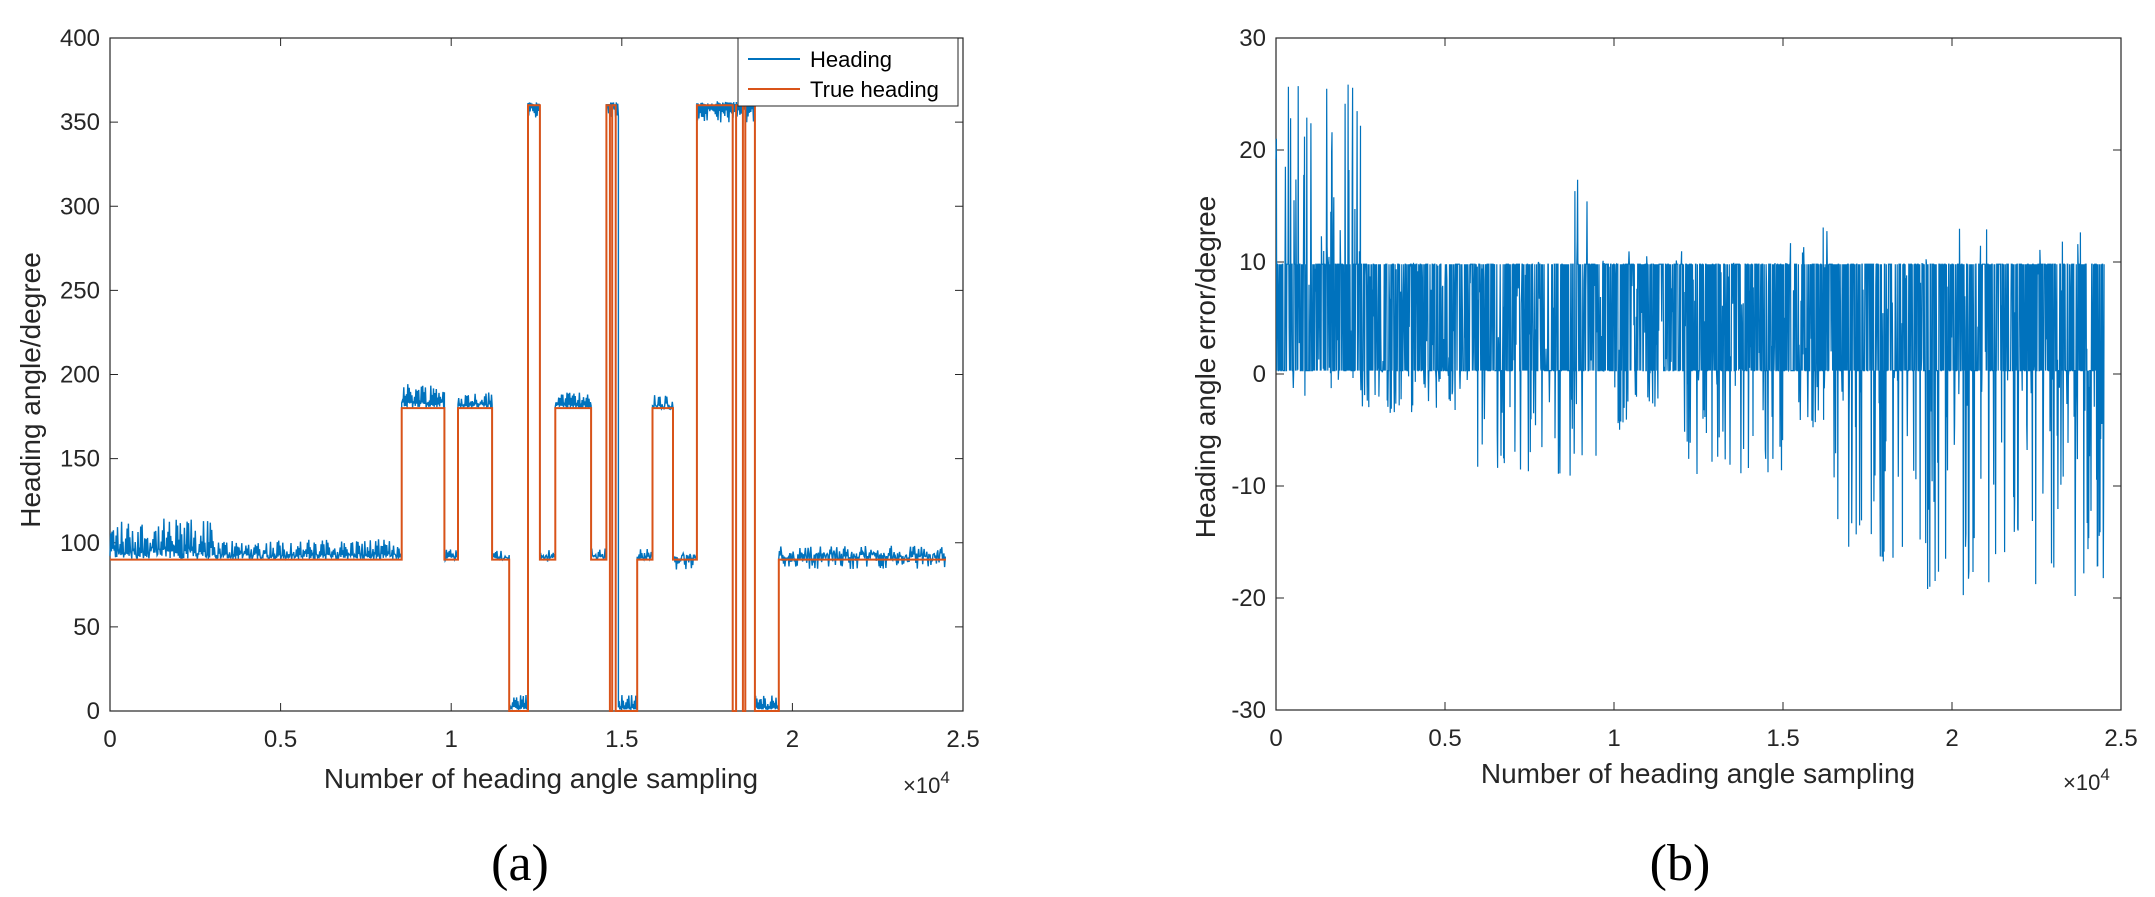 Image resolution: width=2155 pixels, height=897 pixels. Describe the element at coordinates (86, 627) in the screenshot. I see `y-tick-label: 50` at that location.